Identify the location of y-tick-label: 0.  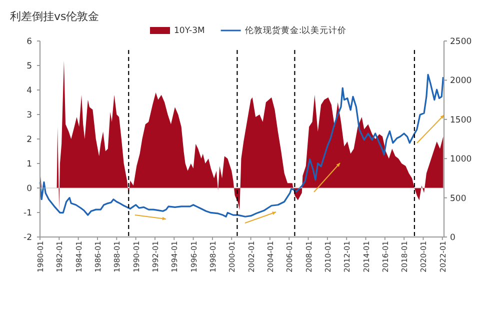
(29, 189).